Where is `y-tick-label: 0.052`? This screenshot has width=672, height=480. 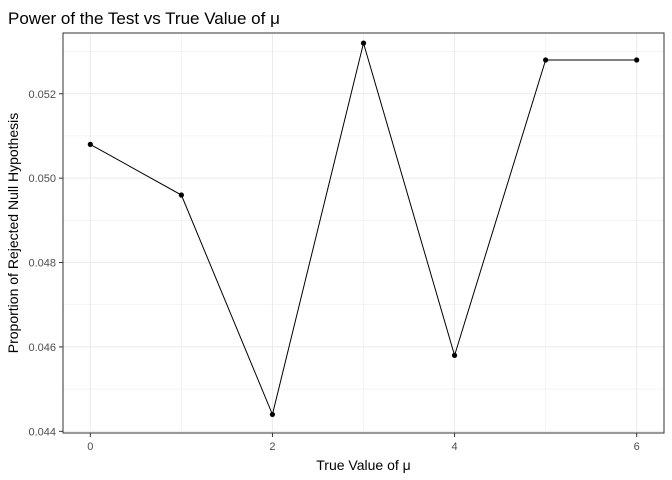
y-tick-label: 0.052 is located at coordinates (42, 95).